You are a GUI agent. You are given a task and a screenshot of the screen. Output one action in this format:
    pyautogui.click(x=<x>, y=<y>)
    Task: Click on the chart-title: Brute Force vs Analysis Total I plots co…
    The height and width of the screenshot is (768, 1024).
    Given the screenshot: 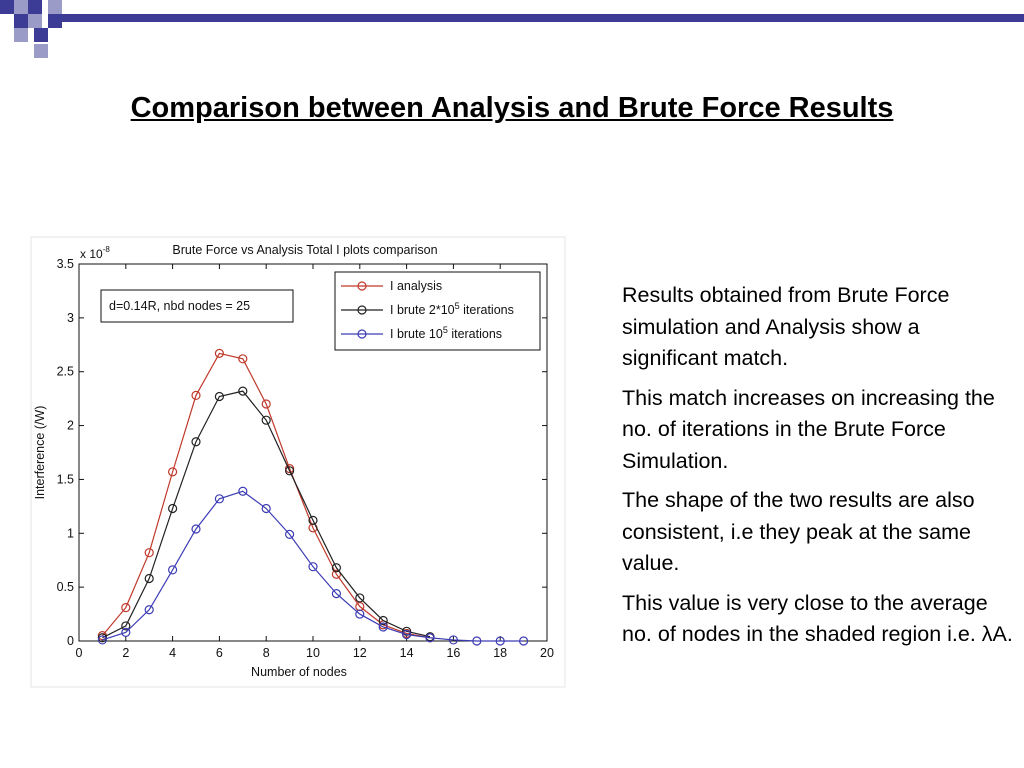 What is the action you would take?
    pyautogui.click(x=304, y=250)
    